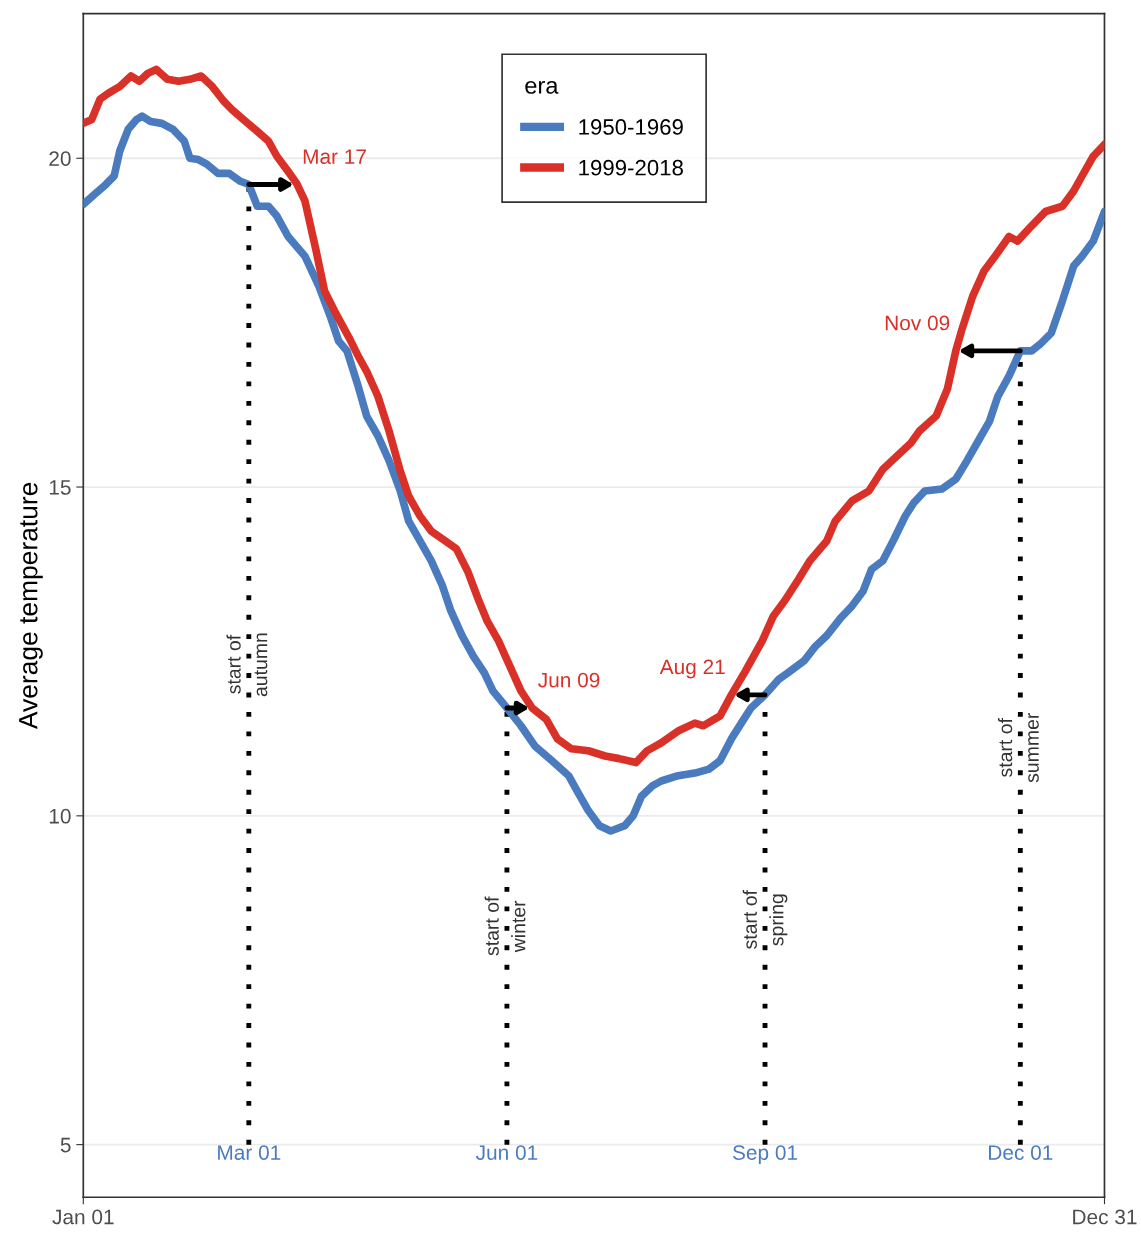 The width and height of the screenshot is (1141, 1233). Describe the element at coordinates (631, 127) in the screenshot. I see `legend-label: 1950-1969` at that location.